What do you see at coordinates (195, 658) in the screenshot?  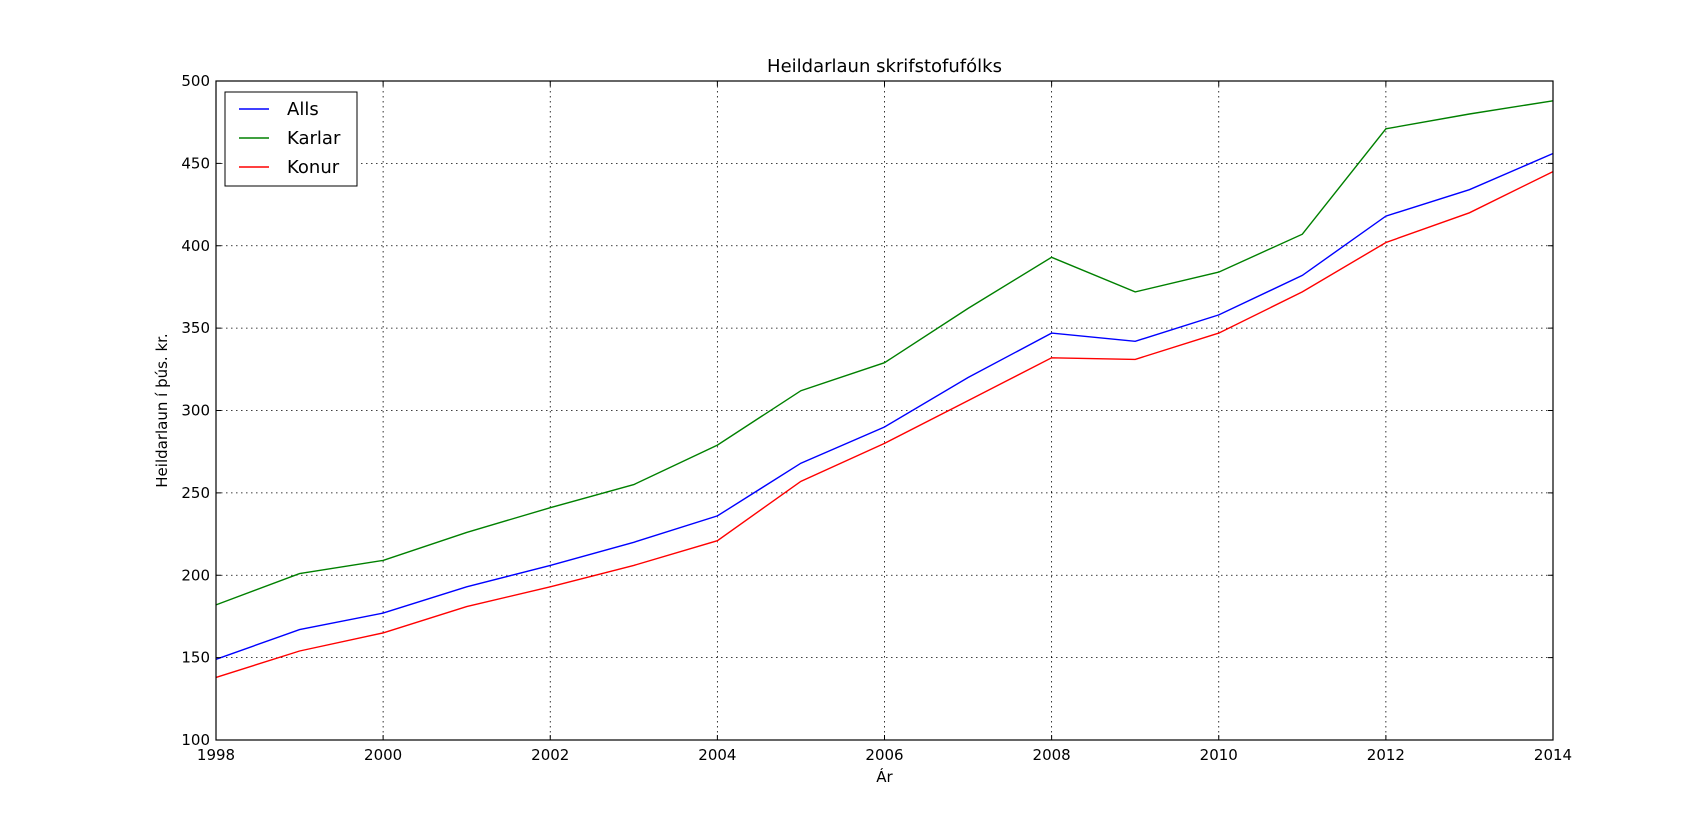 I see `y-tick-label: 150` at bounding box center [195, 658].